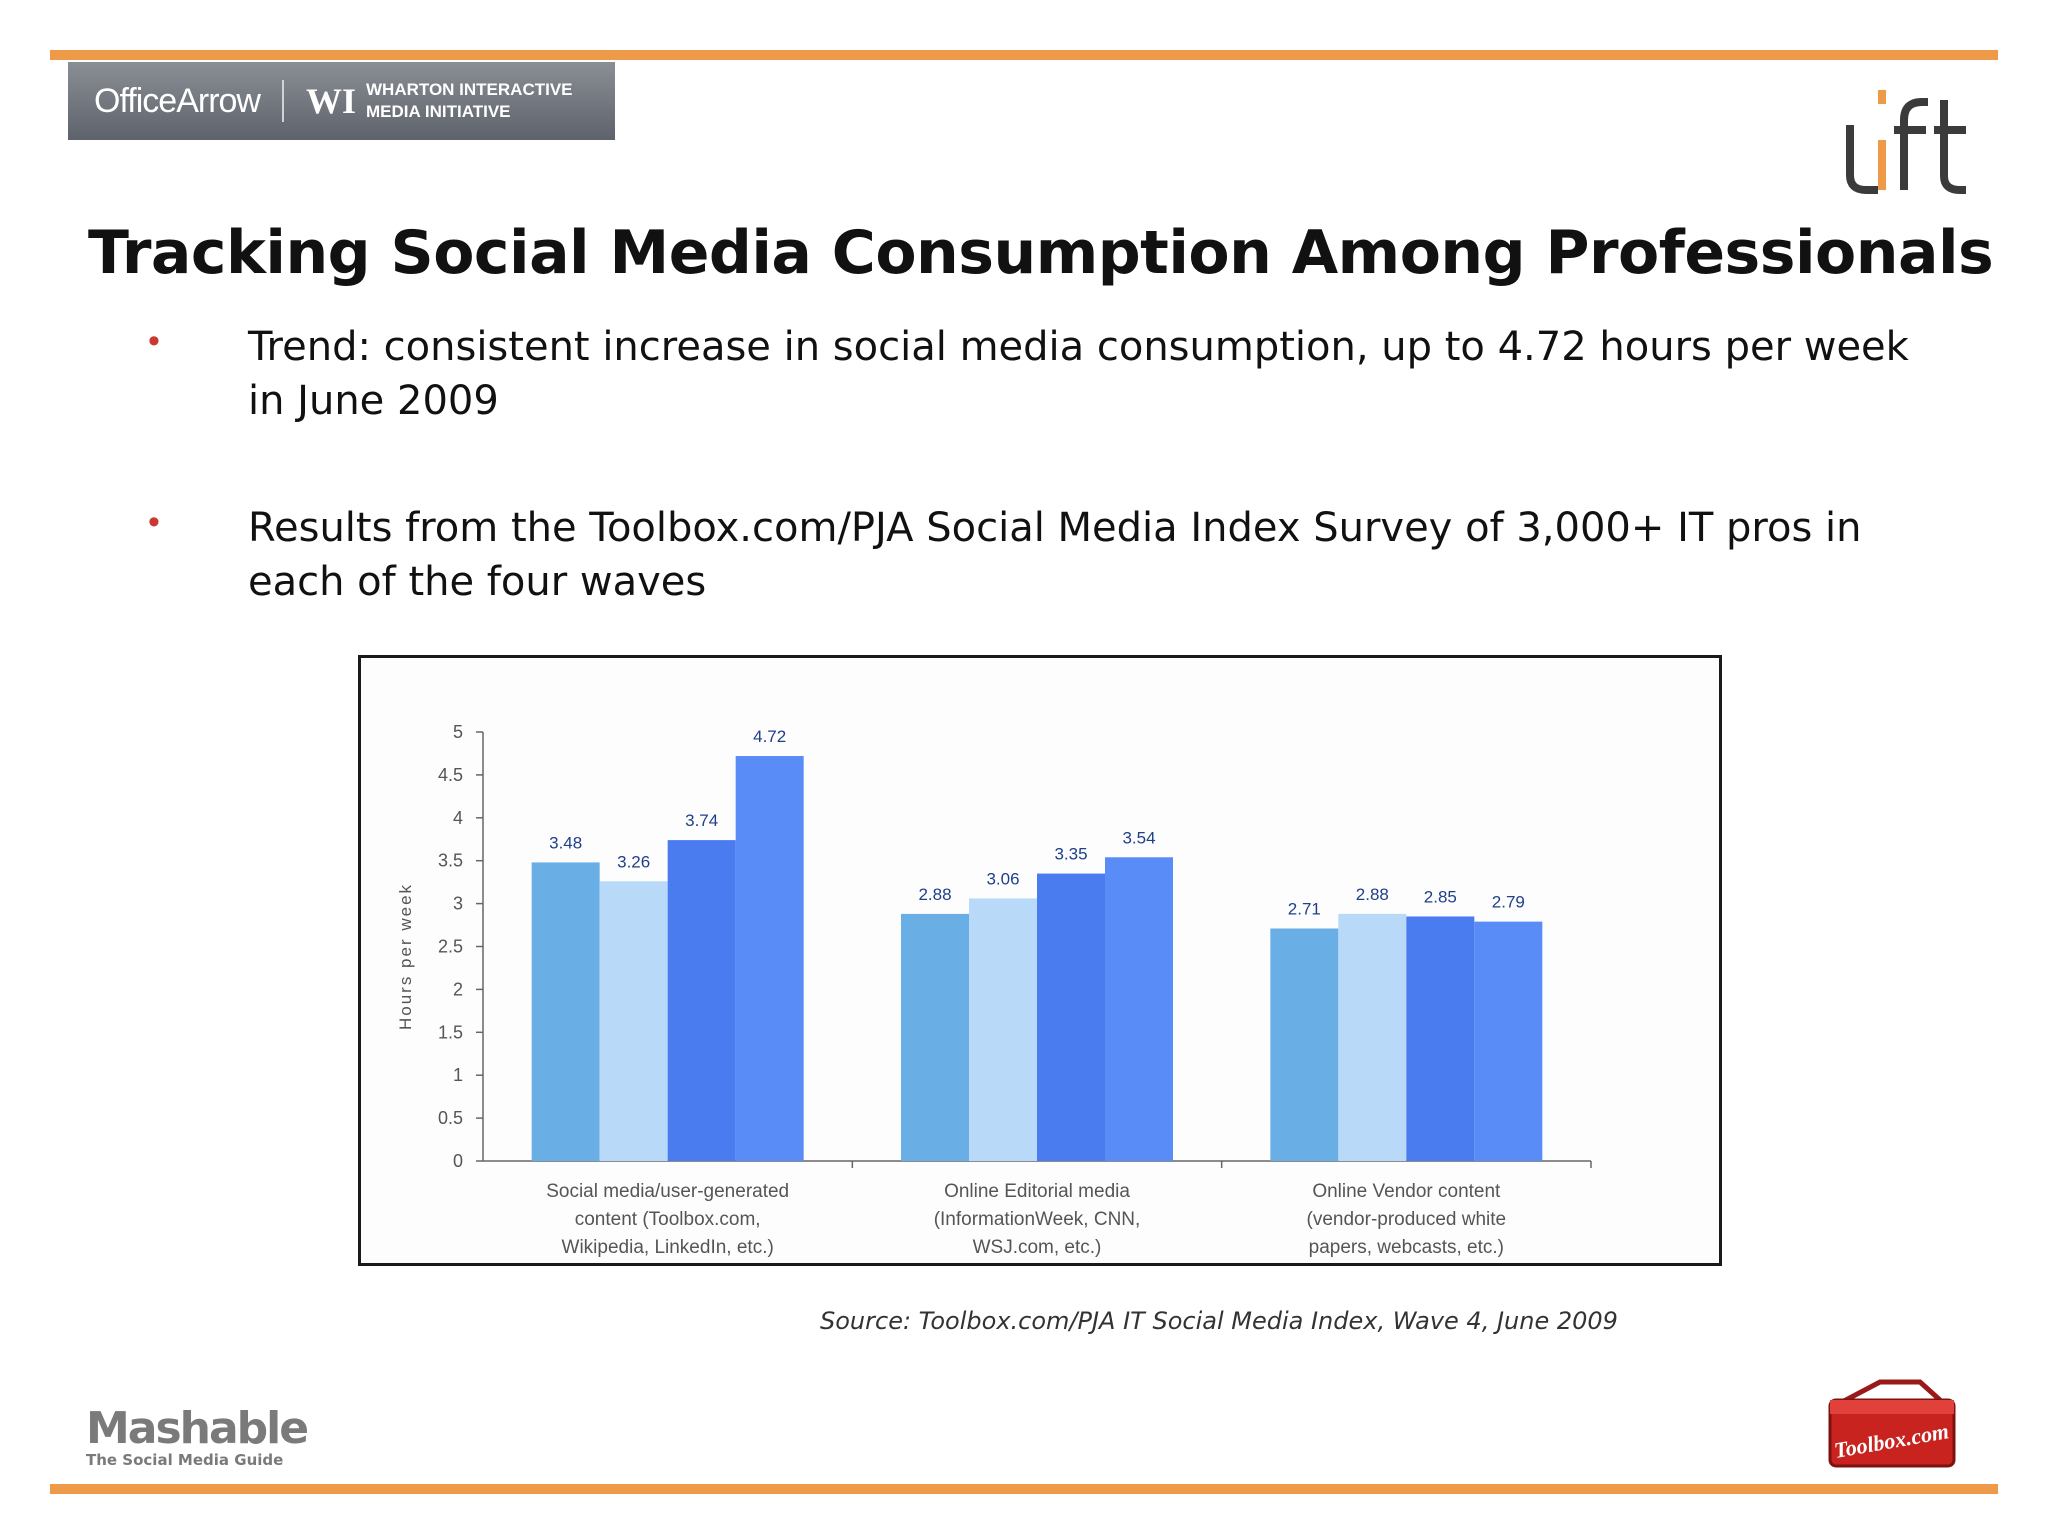 The image size is (2048, 1536). I want to click on y-tick-label: 4, so click(458, 818).